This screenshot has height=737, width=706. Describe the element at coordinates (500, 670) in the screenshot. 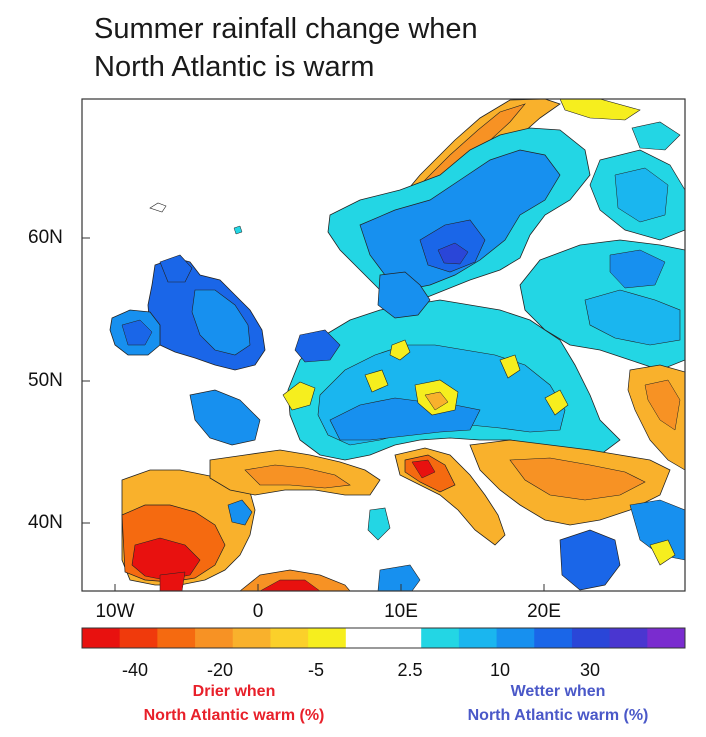

I see `colorbar-label-10: 10` at that location.